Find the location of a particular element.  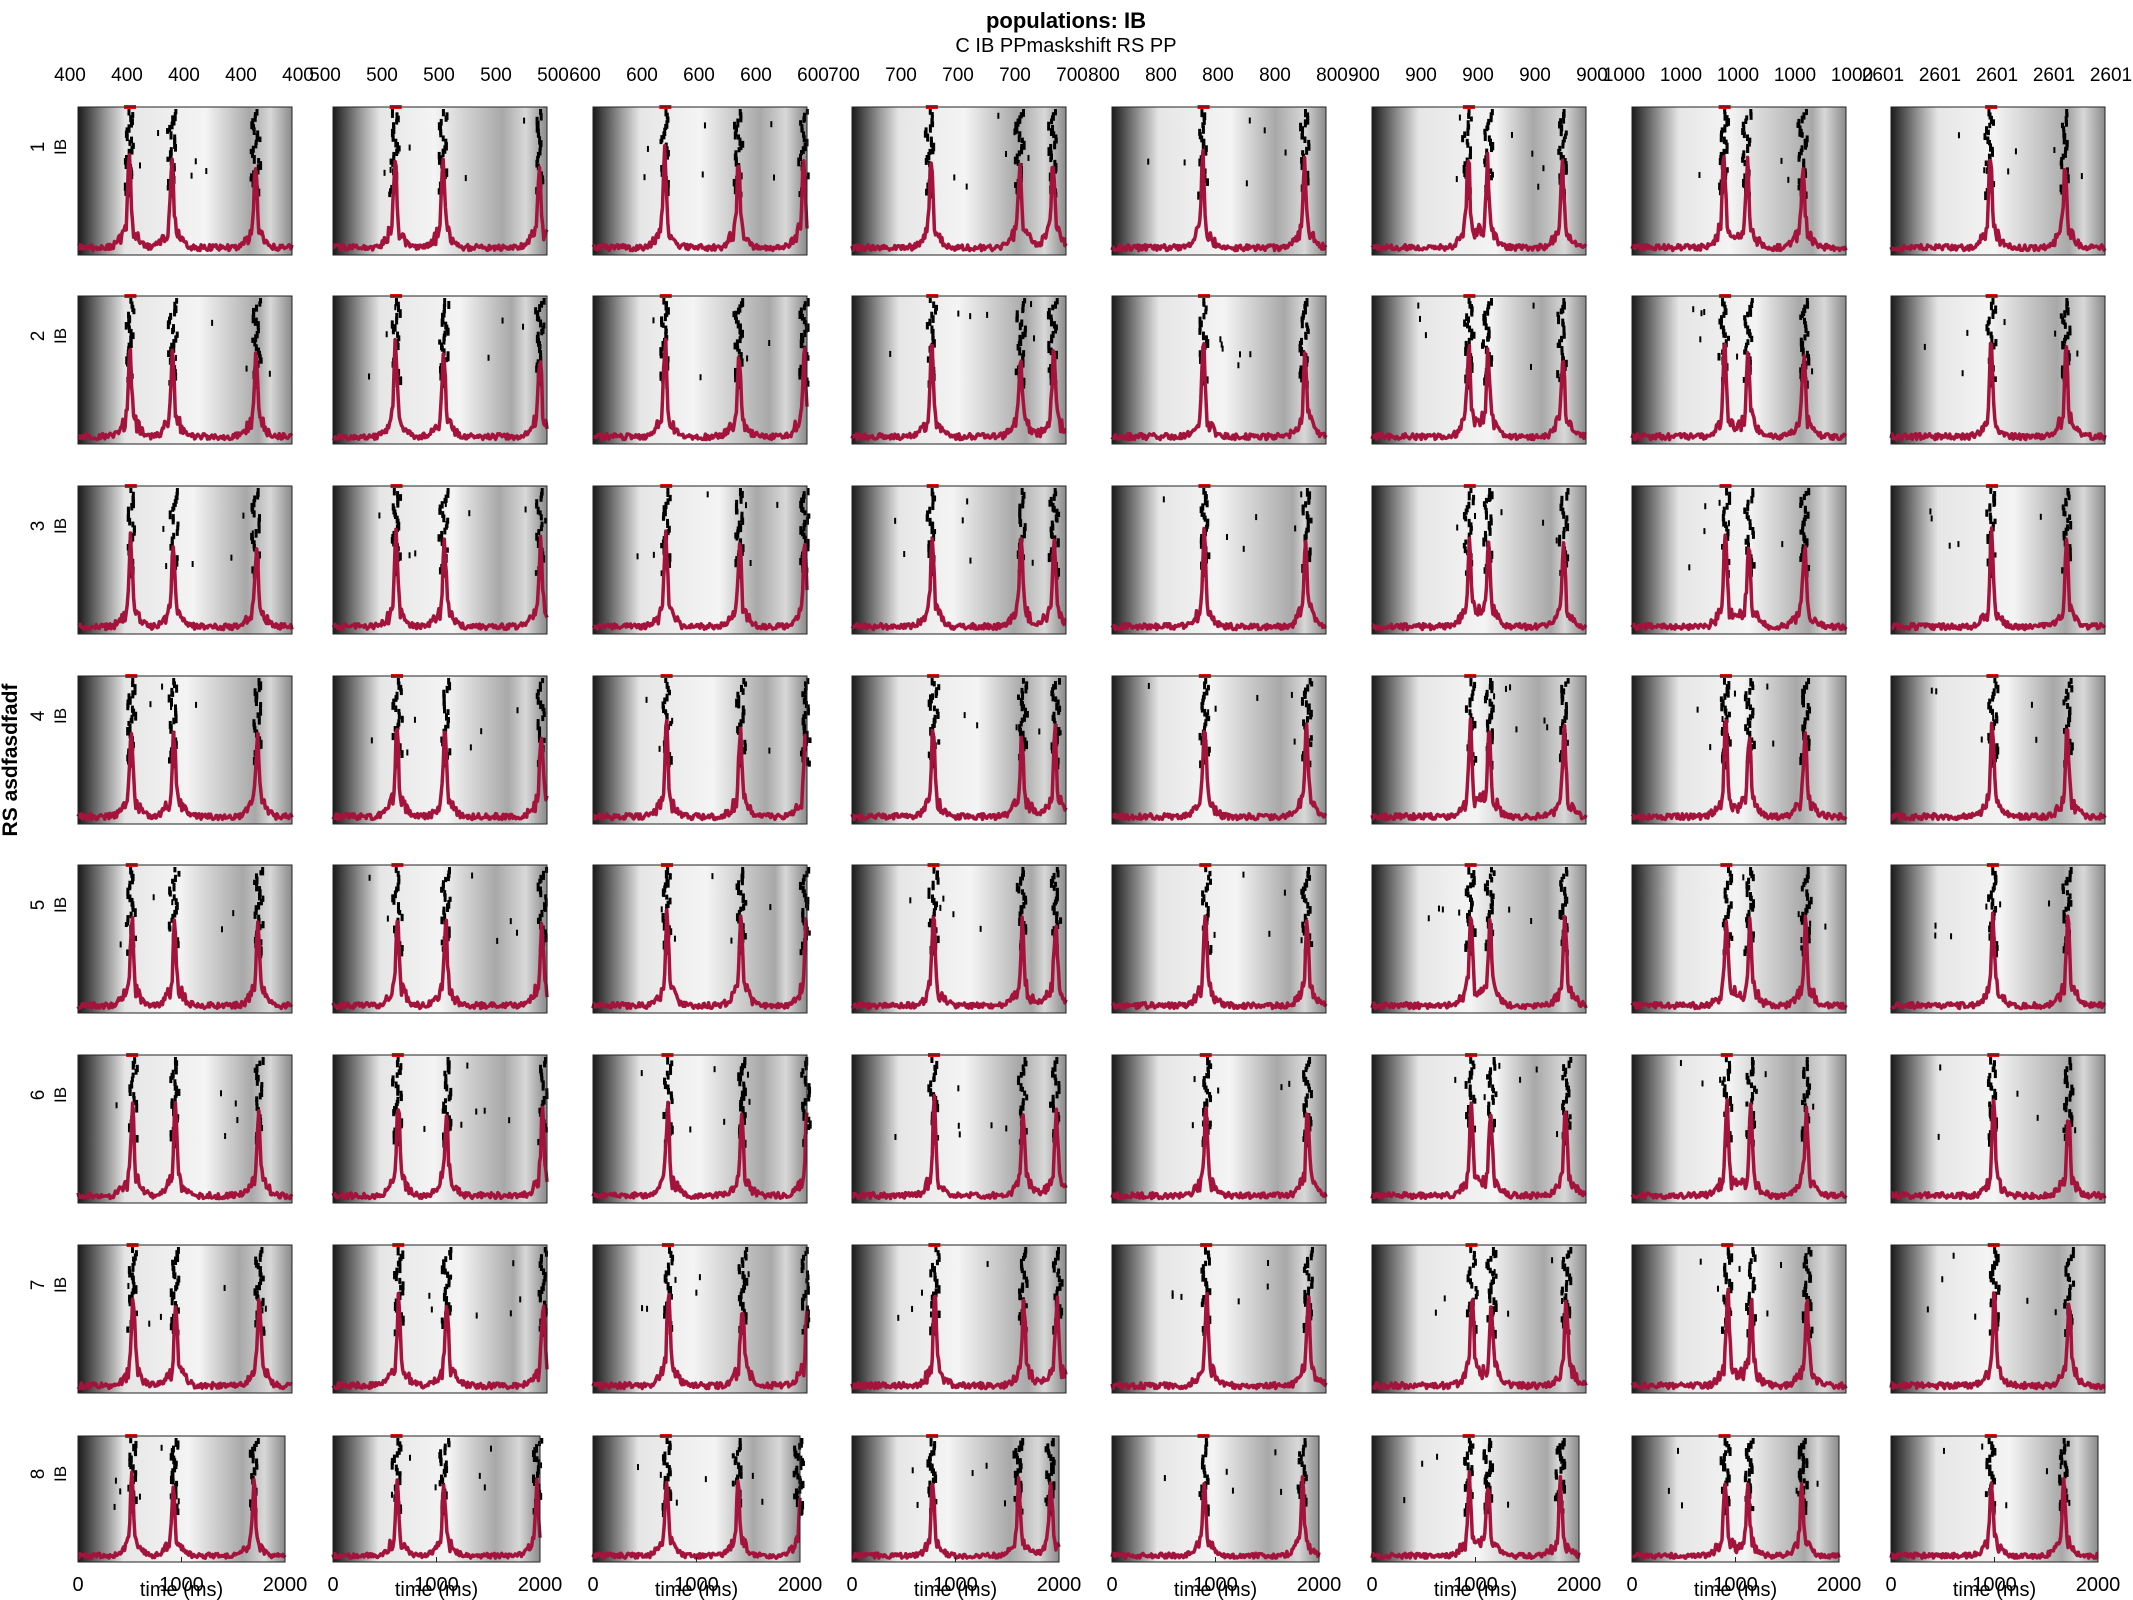

column-header-value: 2601 is located at coordinates (1940, 75).